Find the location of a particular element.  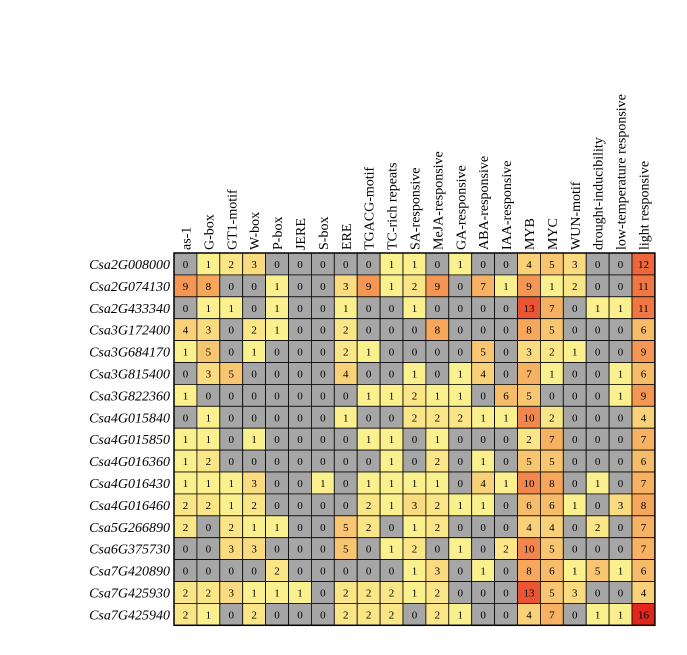

cell-value: 11 is located at coordinates (643, 309).